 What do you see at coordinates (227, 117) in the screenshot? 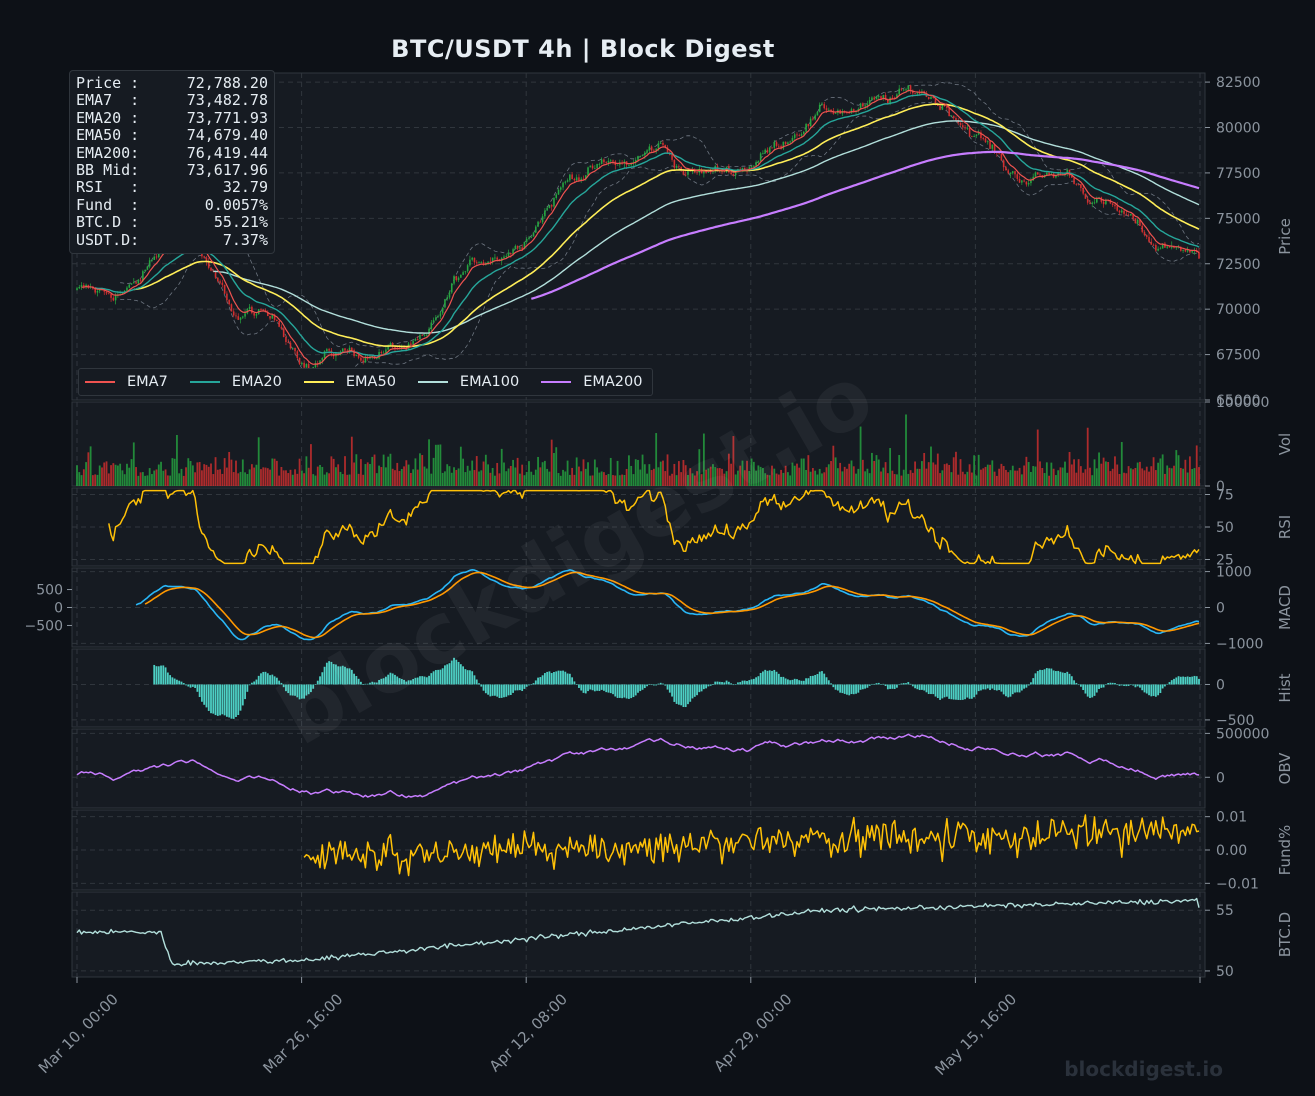
I see `info-value: 73,771.93` at bounding box center [227, 117].